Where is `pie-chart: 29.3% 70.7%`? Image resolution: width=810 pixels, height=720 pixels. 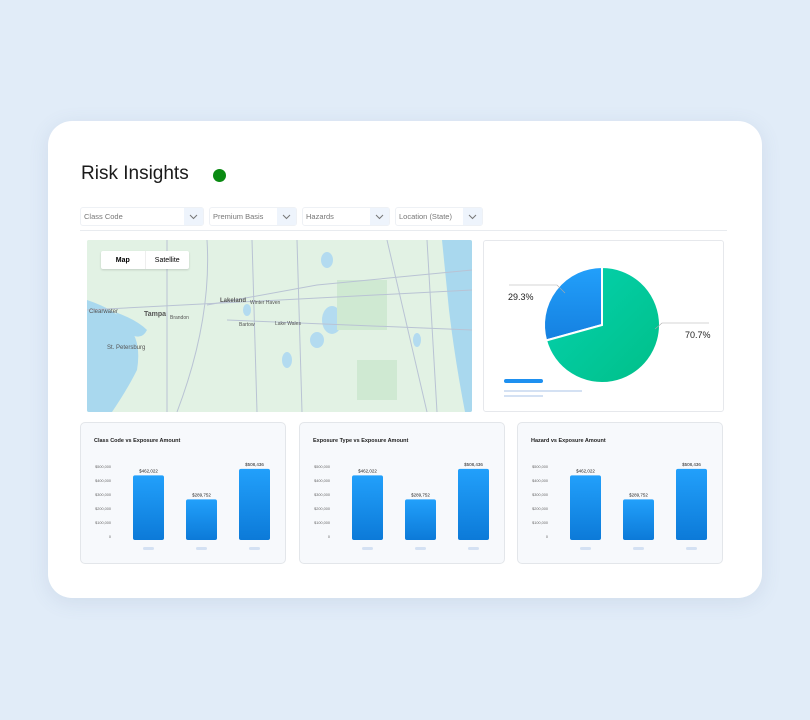
pie-chart: 29.3% 70.7% is located at coordinates (607, 331).